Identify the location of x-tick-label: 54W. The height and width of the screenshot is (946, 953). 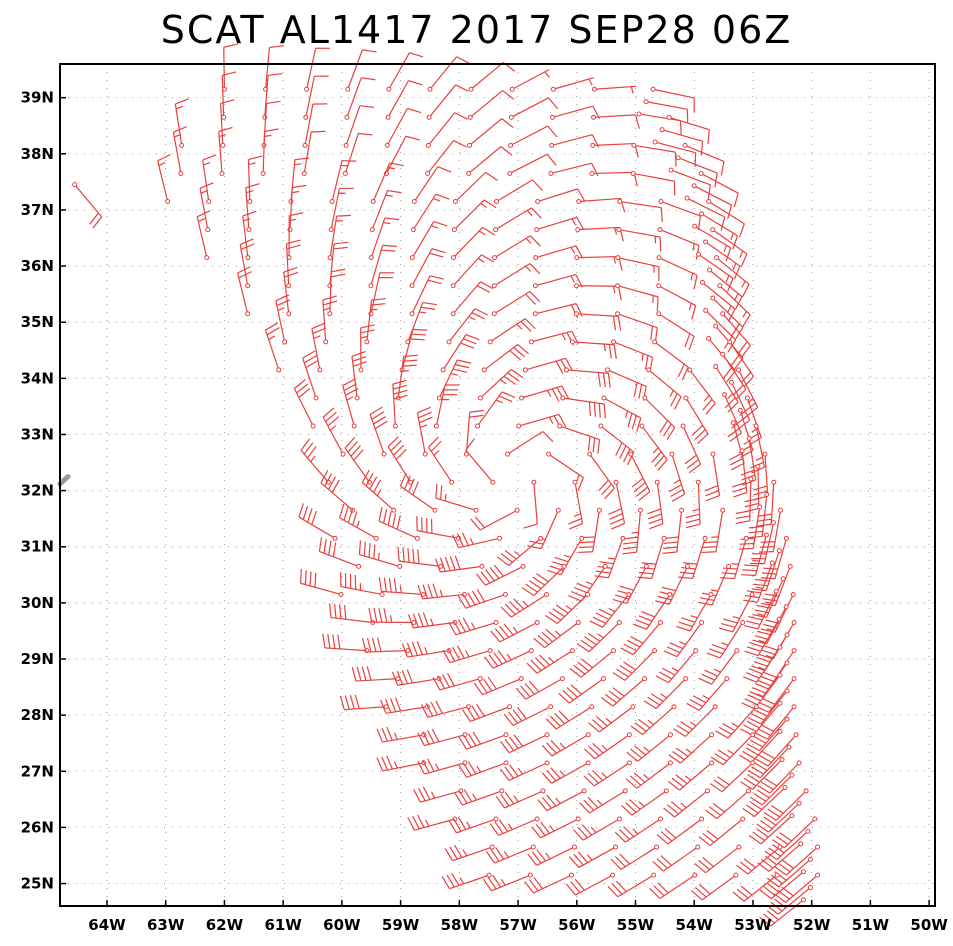
(695, 925).